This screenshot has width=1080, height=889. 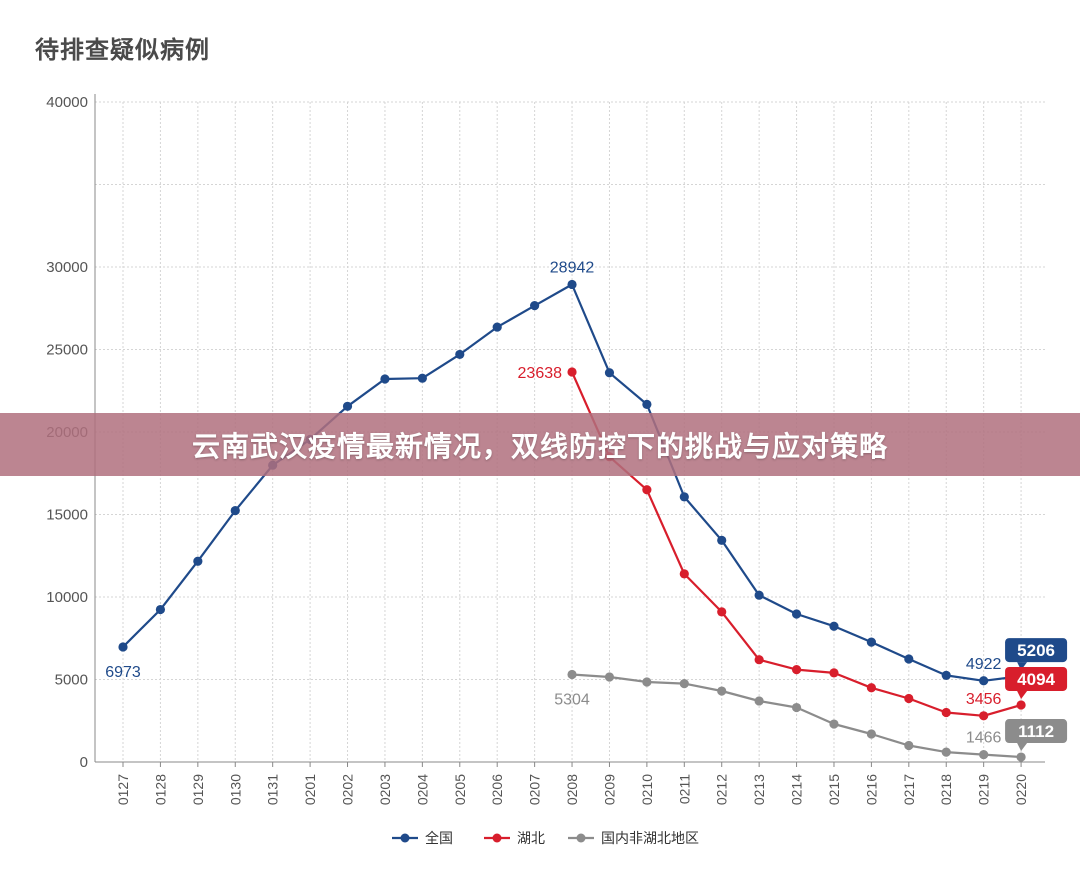 What do you see at coordinates (834, 789) in the screenshot?
I see `x-tick-label: 0215` at bounding box center [834, 789].